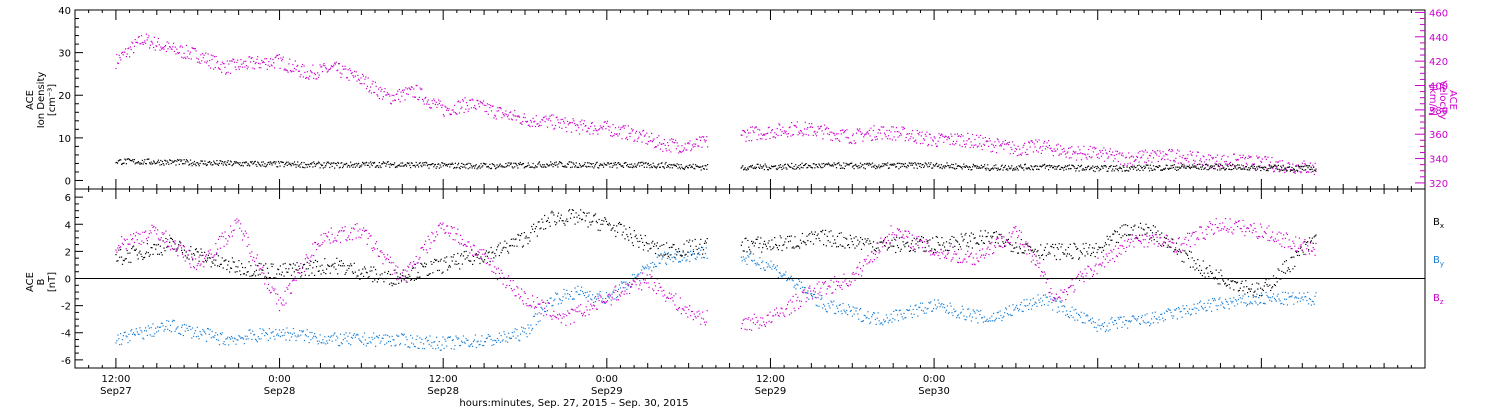  Describe the element at coordinates (1438, 184) in the screenshot. I see `velocity-tick-label: 320` at that location.